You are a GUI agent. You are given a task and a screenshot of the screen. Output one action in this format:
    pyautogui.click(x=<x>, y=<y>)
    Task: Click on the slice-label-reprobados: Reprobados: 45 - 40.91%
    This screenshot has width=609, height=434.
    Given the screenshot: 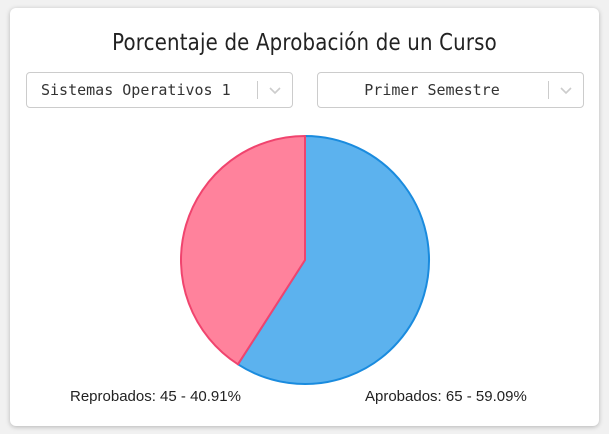 What is the action you would take?
    pyautogui.click(x=155, y=396)
    